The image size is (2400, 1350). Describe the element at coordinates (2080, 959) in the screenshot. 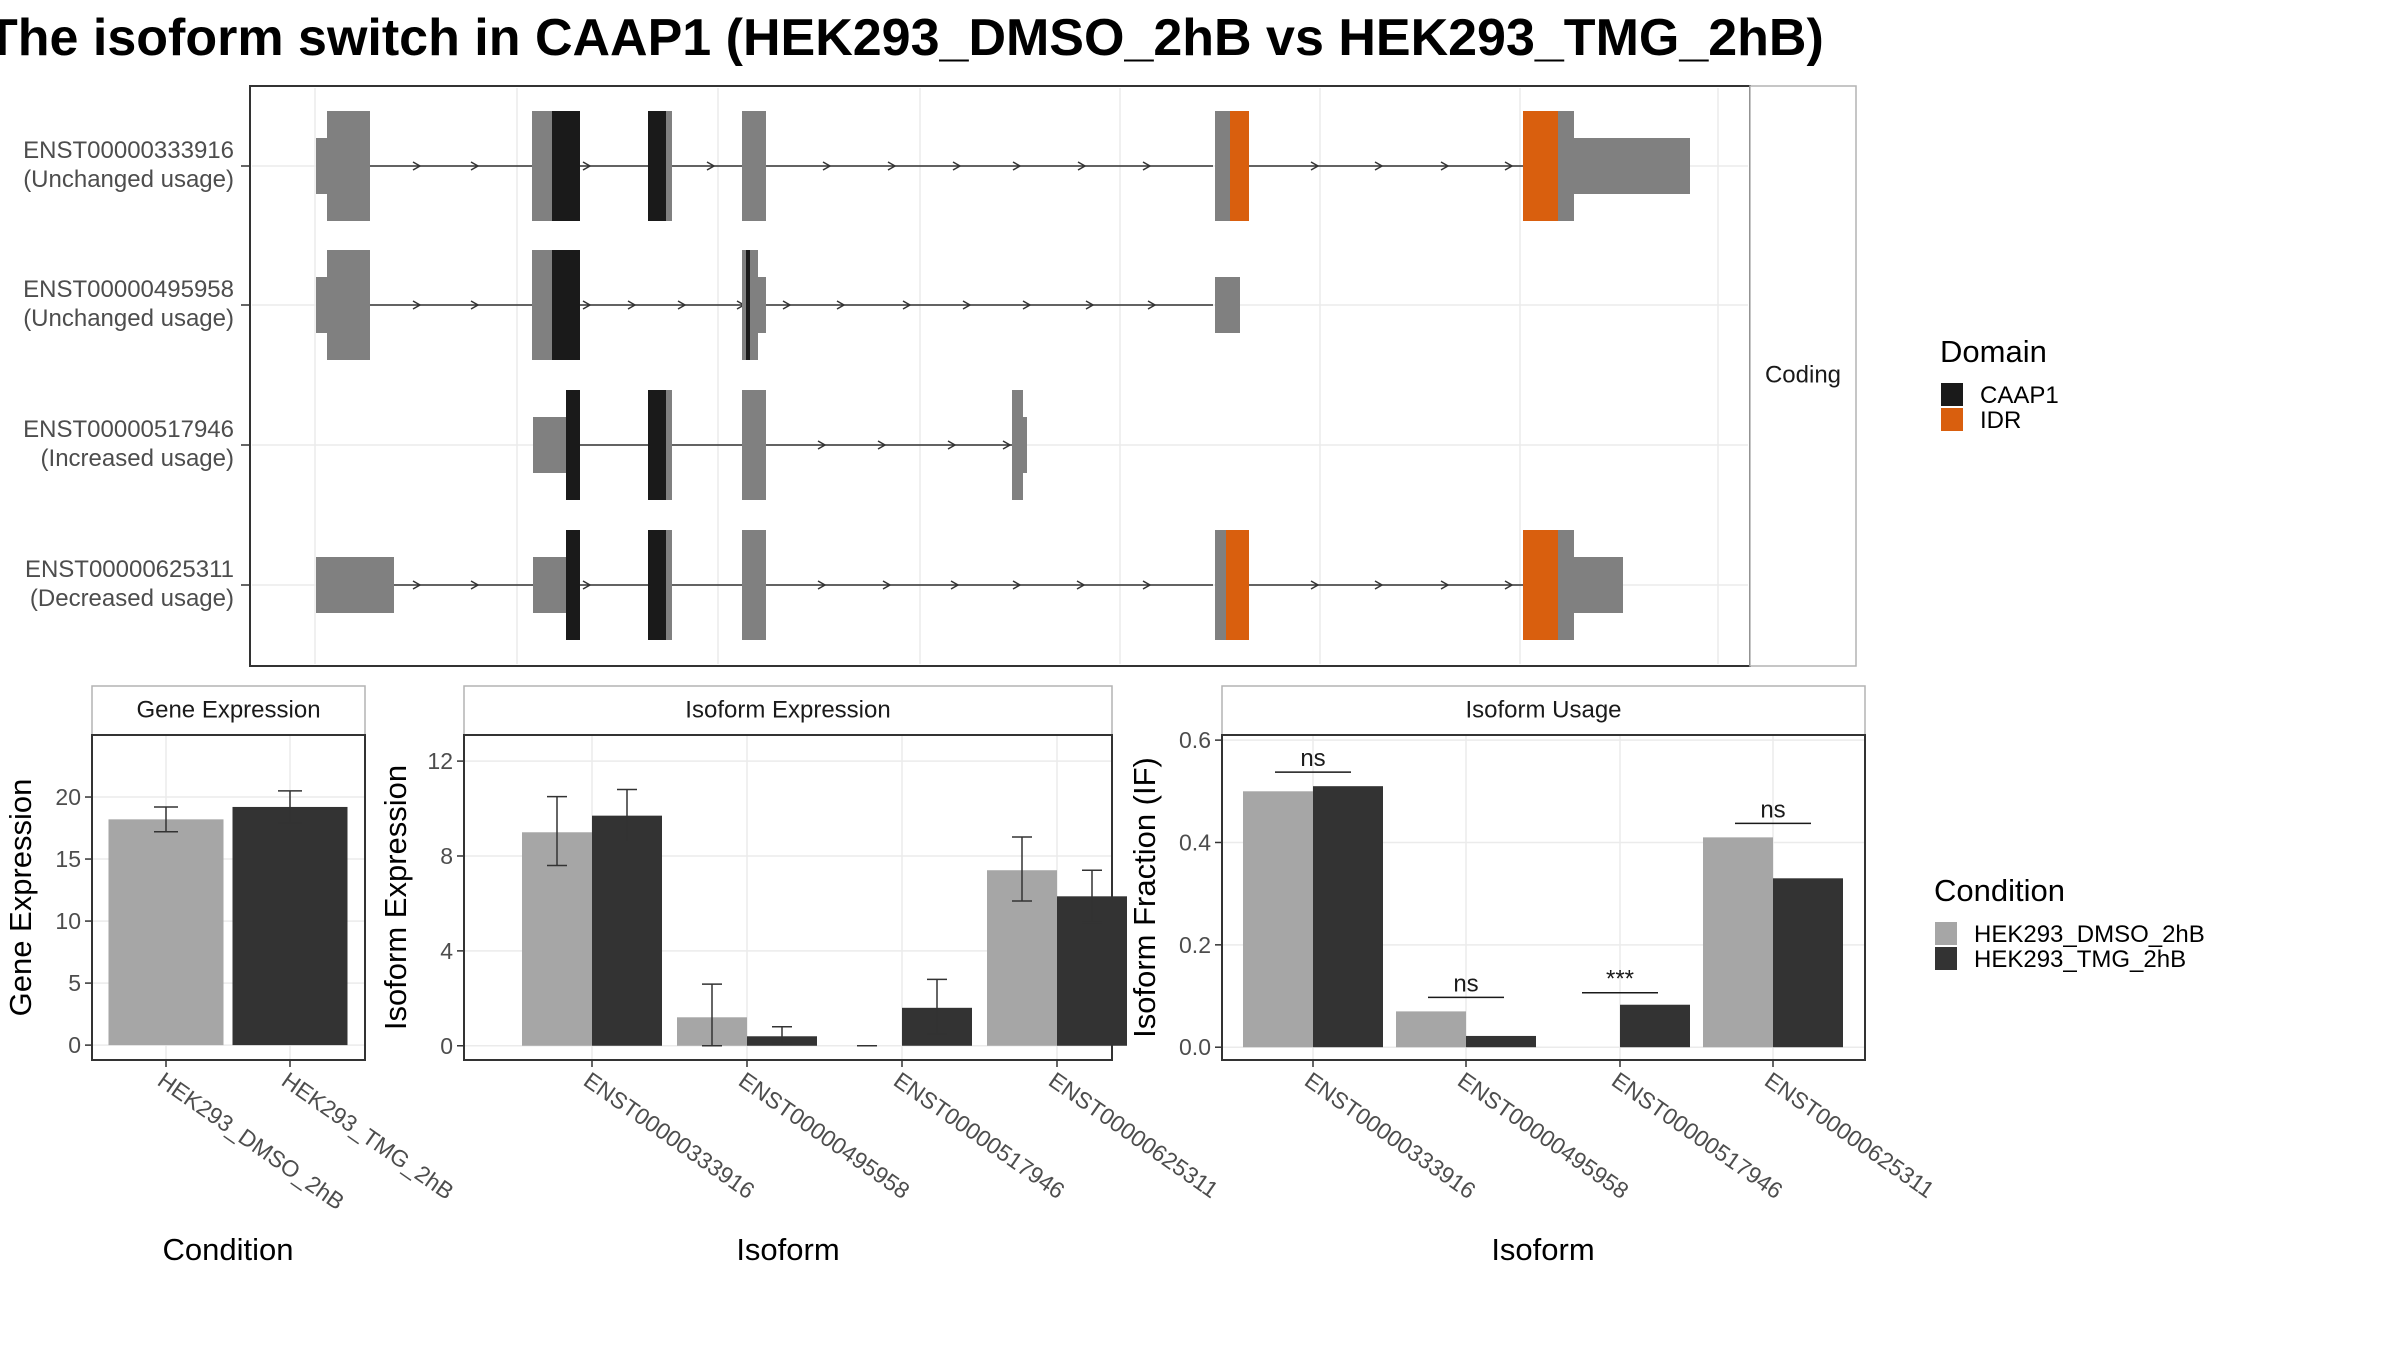

I see `condition-legend-label: HEK293_TMG_2hB` at that location.